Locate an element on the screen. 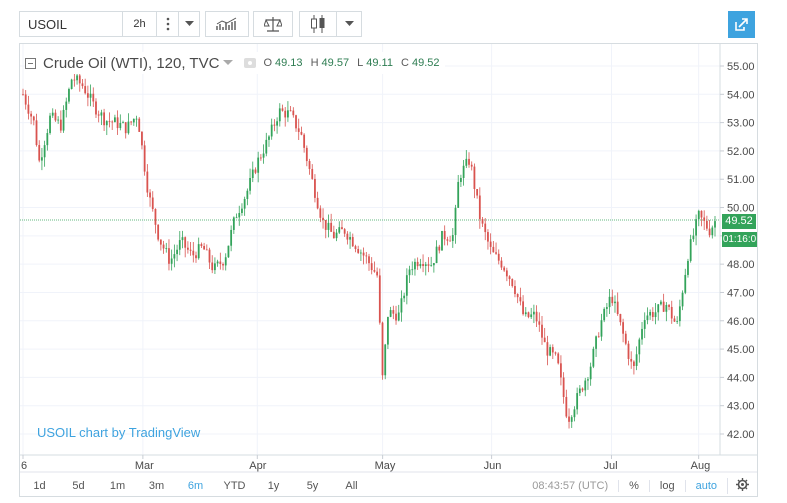 This screenshot has width=787, height=503. range-1m: 1m is located at coordinates (117, 485).